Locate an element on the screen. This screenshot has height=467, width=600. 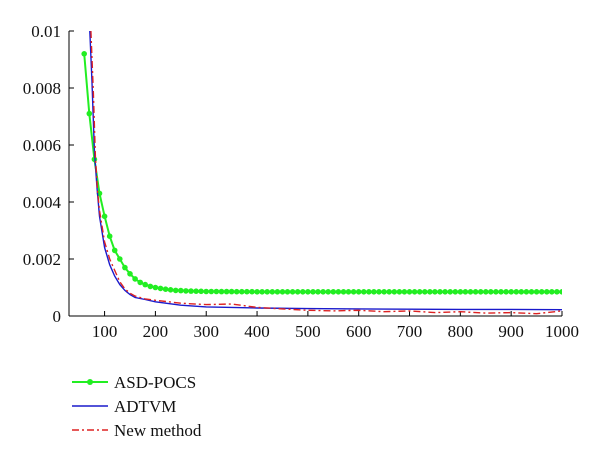
y-tick-label: 0.002 is located at coordinates (42, 259).